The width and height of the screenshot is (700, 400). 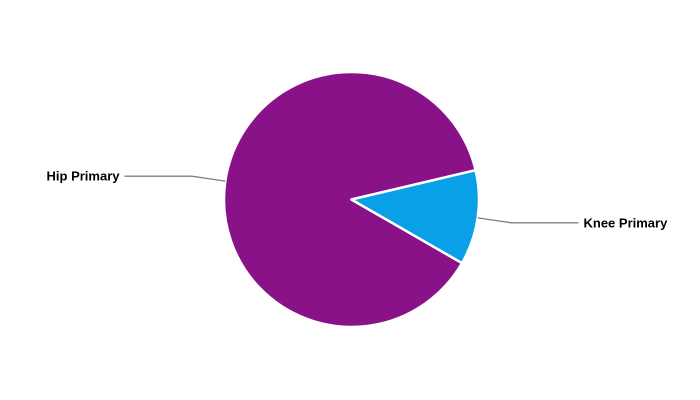 I want to click on leader-line-hip-primary, so click(x=175, y=178).